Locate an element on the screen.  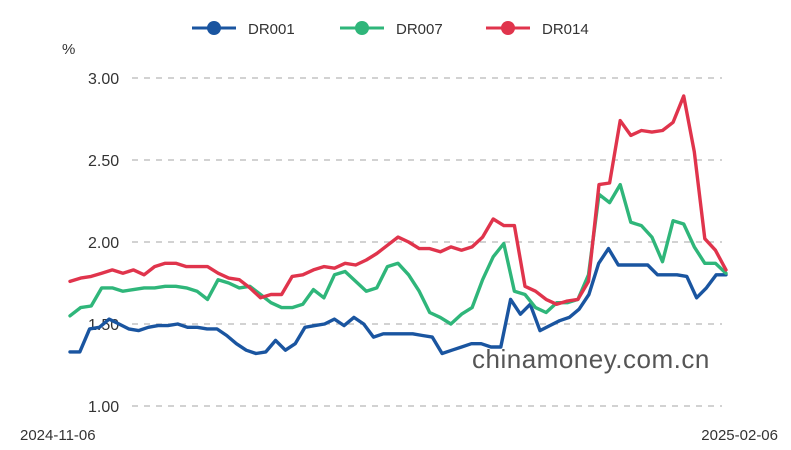
y-unit-label: % is located at coordinates (68, 49).